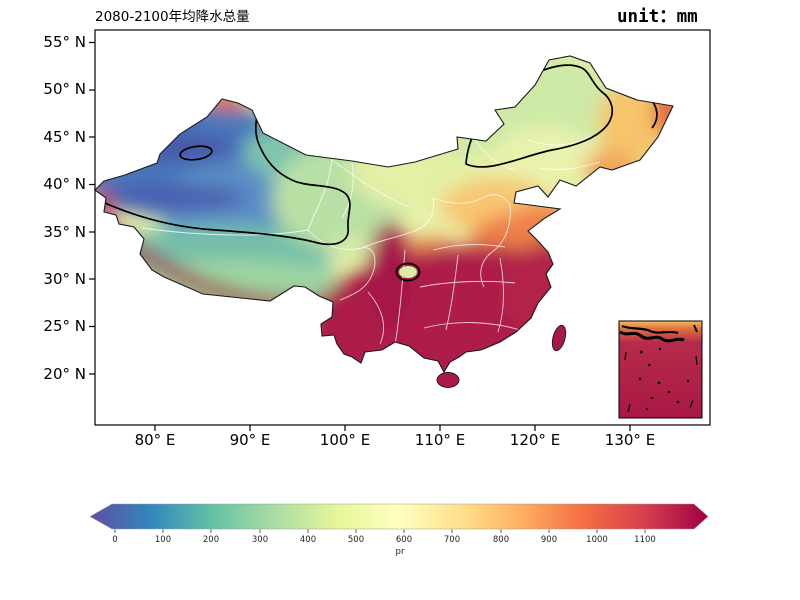 Image resolution: width=800 pixels, height=600 pixels. Describe the element at coordinates (645, 540) in the screenshot. I see `colorbar-tick-label: 1100` at that location.